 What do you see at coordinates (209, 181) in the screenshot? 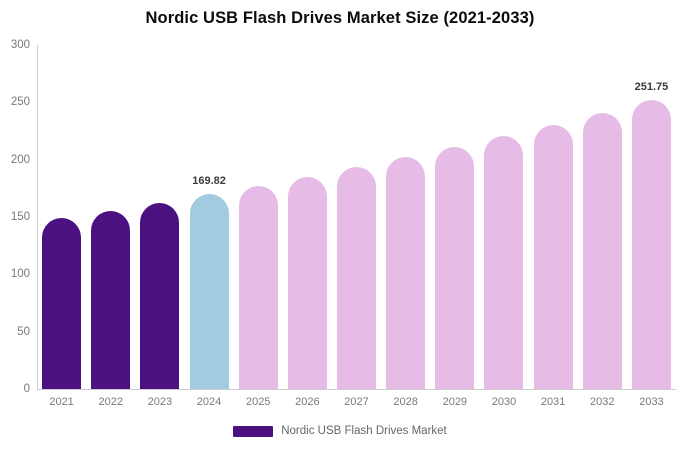
I see `data-label-2024: 169.82` at bounding box center [209, 181].